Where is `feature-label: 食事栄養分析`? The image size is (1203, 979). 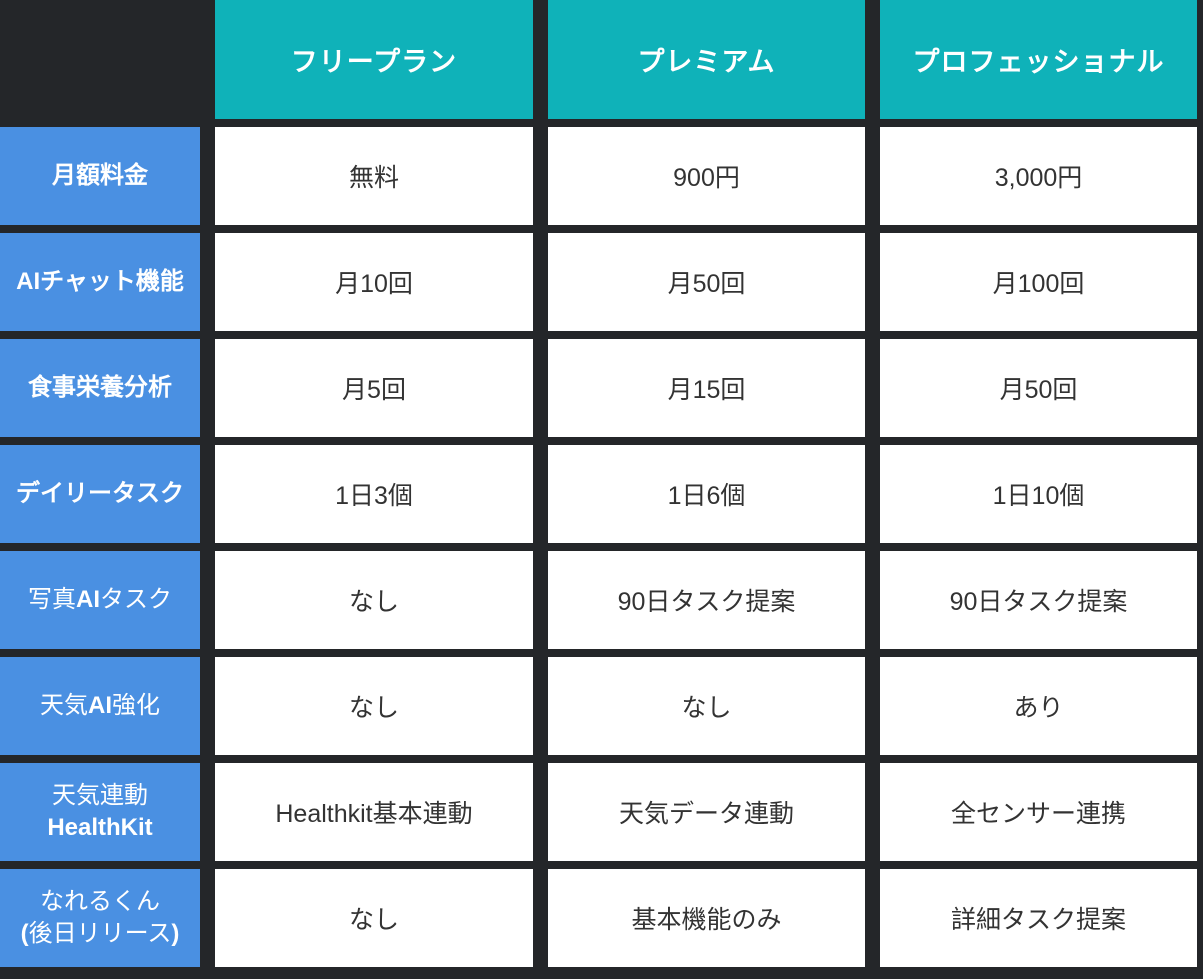
feature-label: 食事栄養分析 is located at coordinates (100, 388).